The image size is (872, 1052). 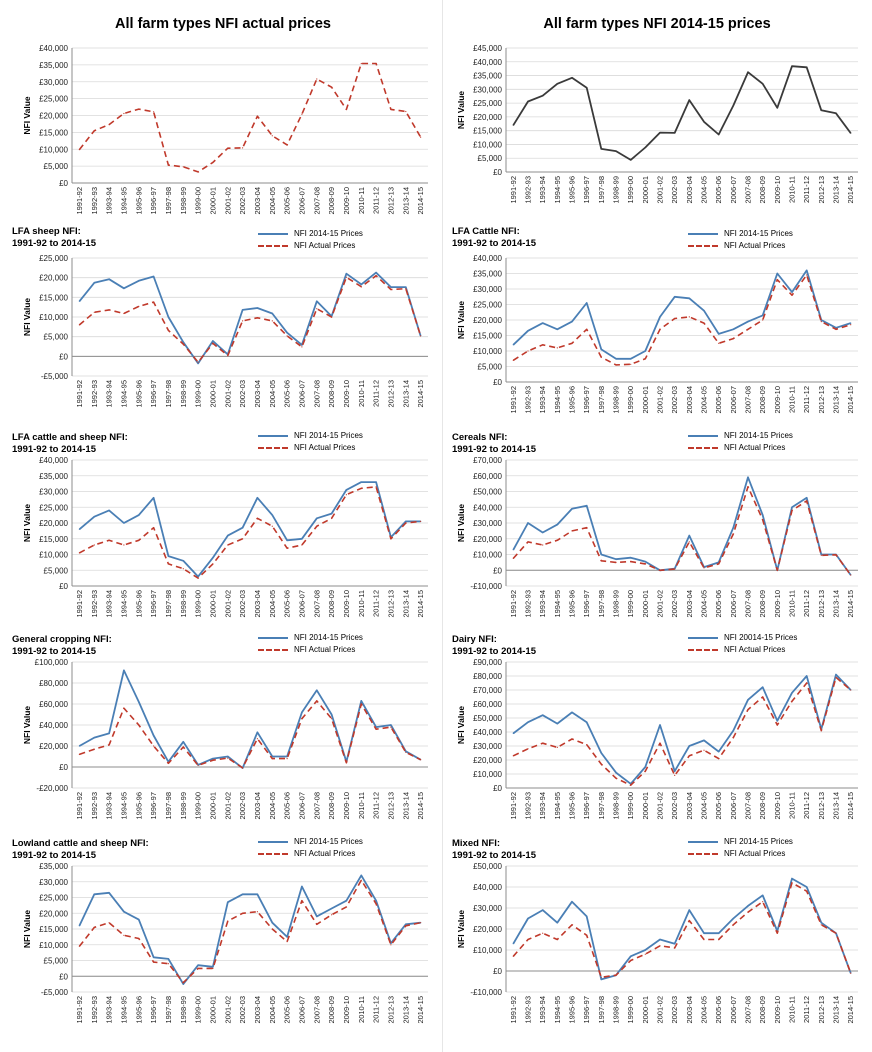 I want to click on legend-label: NFI 2014-15 Prices, so click(x=758, y=233).